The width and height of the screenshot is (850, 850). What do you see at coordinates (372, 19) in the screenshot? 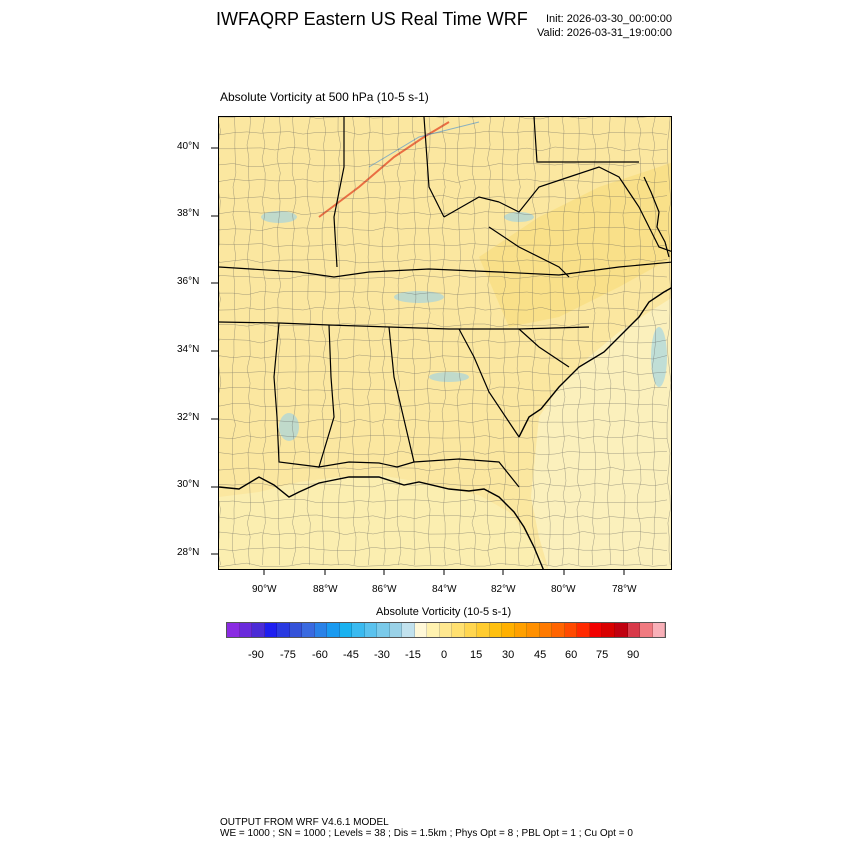
I see `main-title: IWFAQRP Eastern US Real Time WRF` at bounding box center [372, 19].